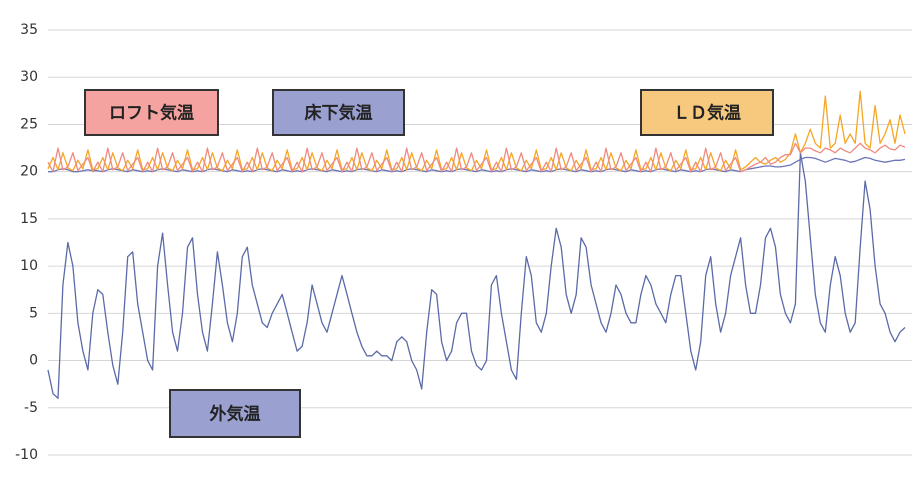 The image size is (920, 484). What do you see at coordinates (29, 124) in the screenshot?
I see `y-tick-label: 25` at bounding box center [29, 124].